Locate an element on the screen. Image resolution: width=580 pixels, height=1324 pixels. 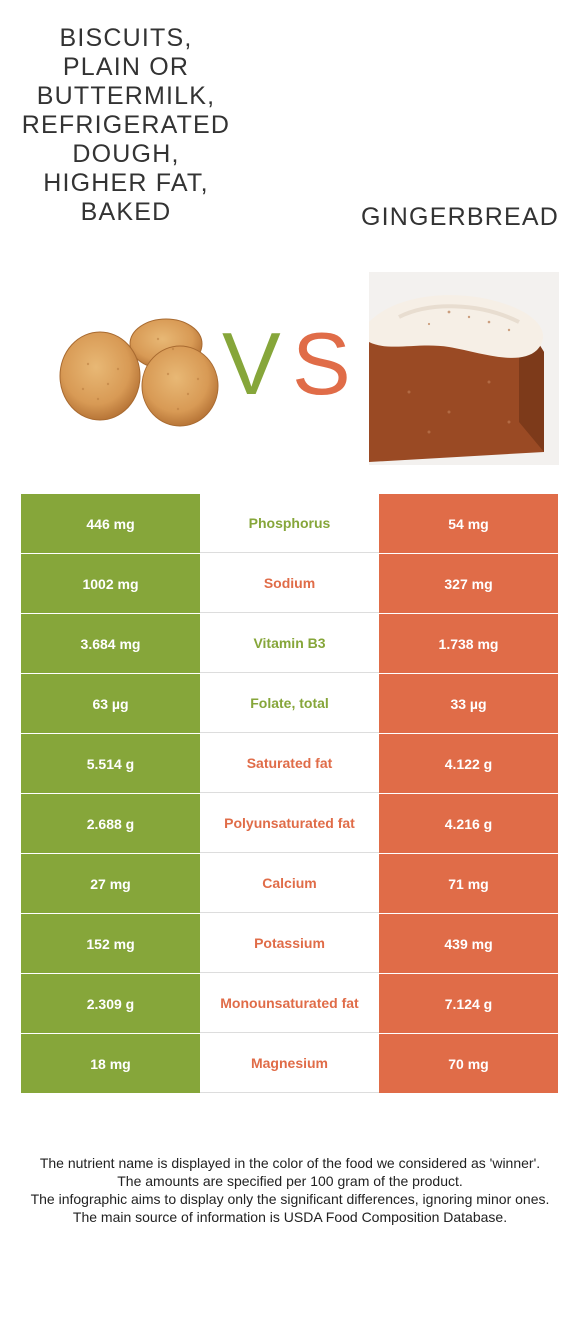
right-value: 33 µg is located at coordinates (468, 703).